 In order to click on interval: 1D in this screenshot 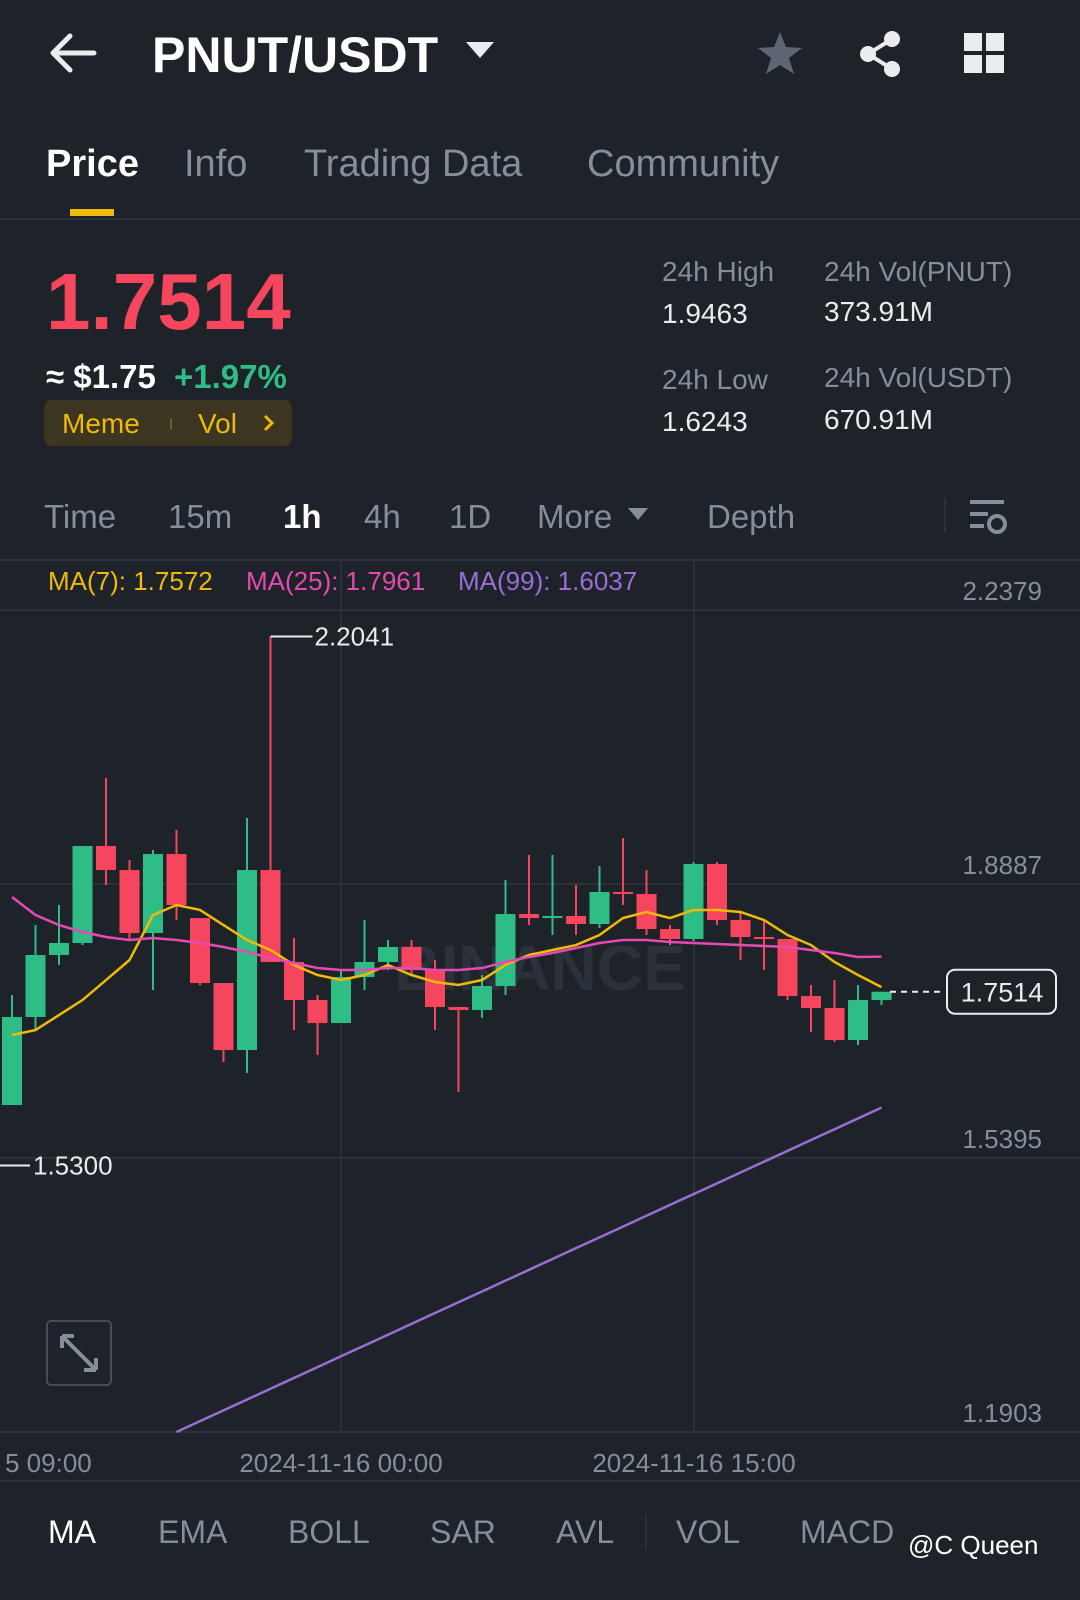, I will do `click(470, 516)`.